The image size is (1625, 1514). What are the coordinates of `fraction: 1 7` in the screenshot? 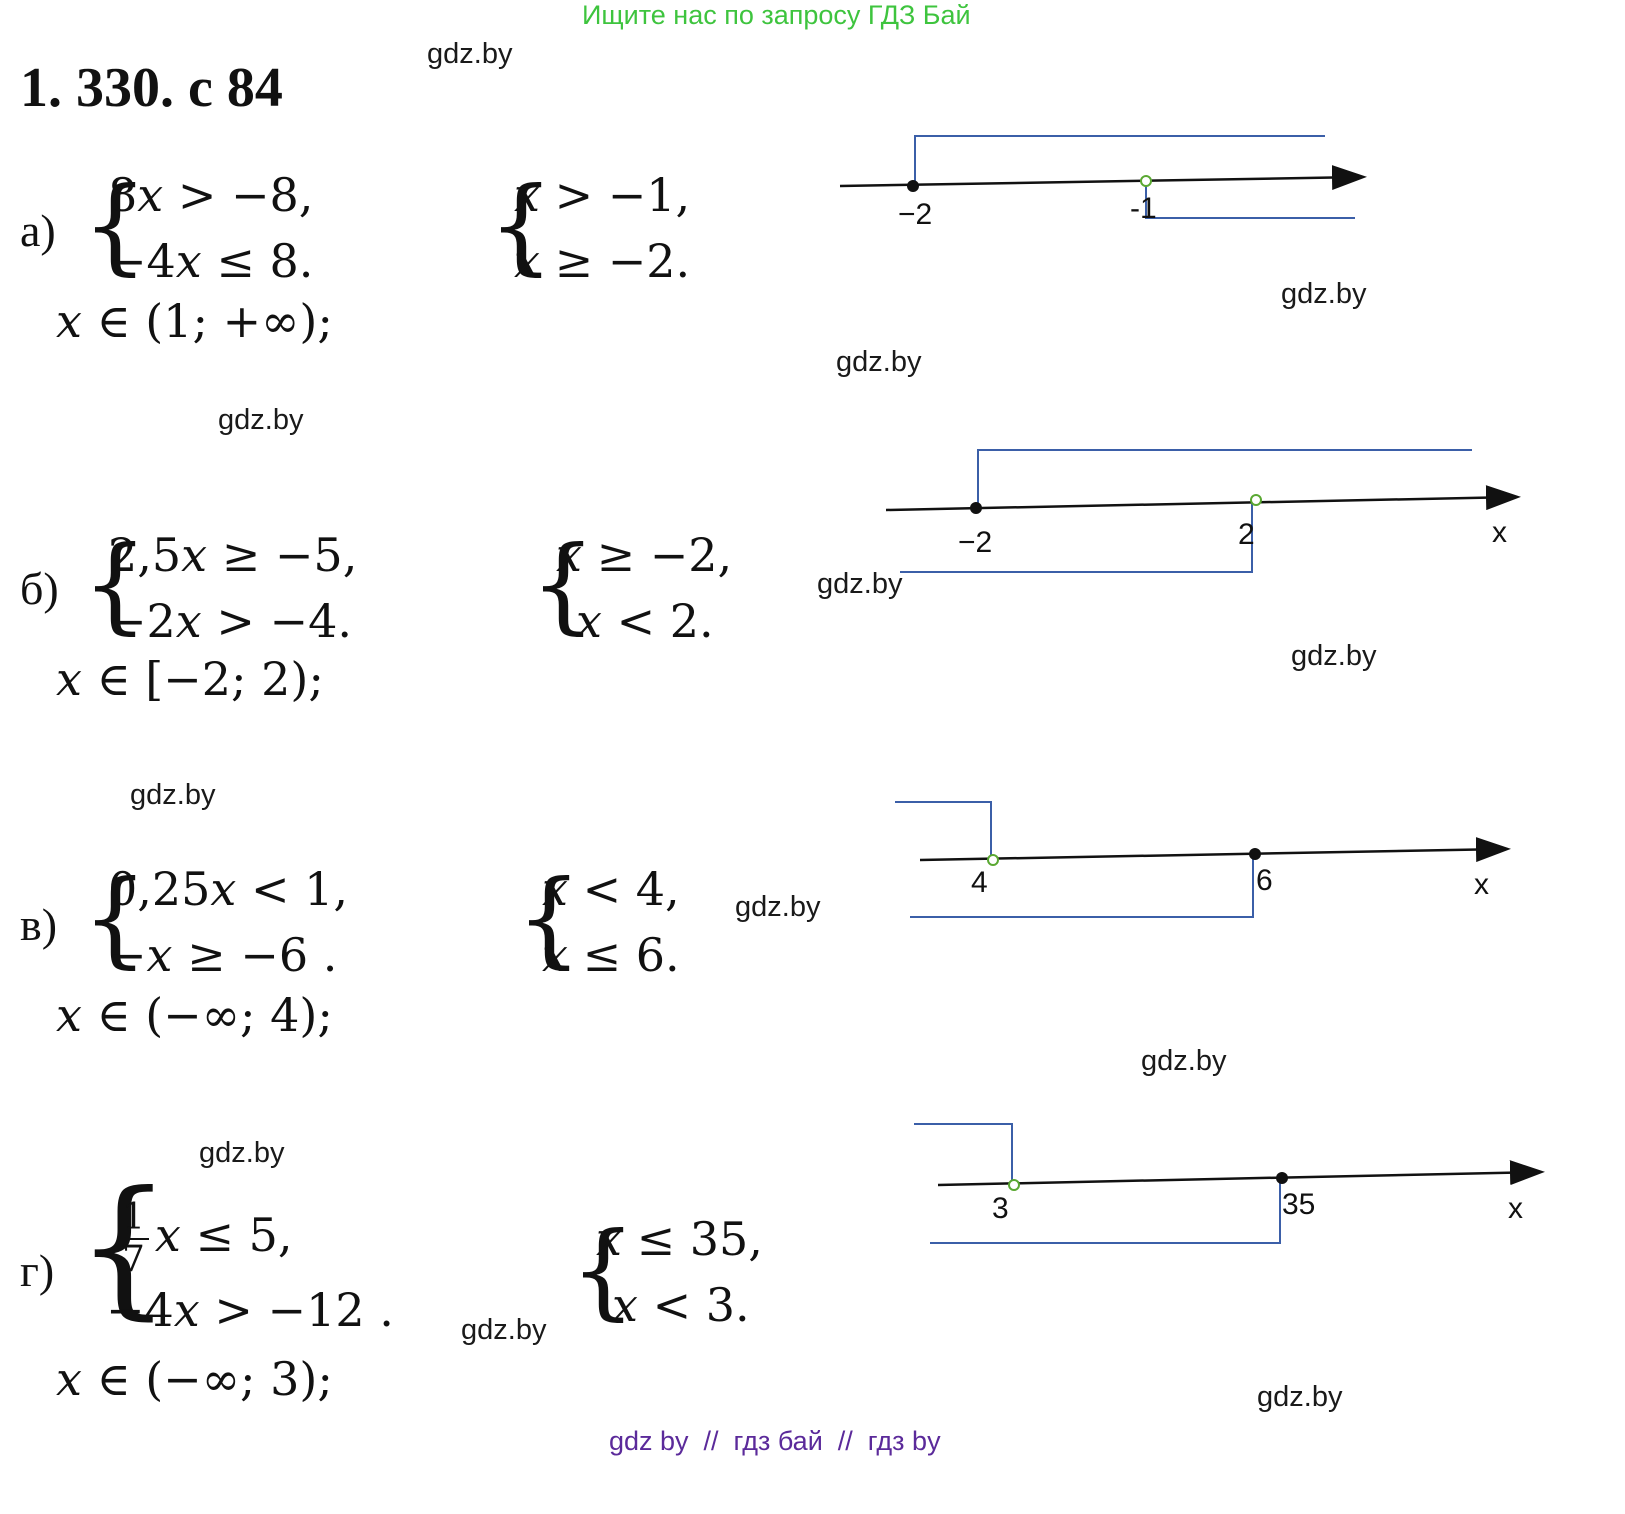 It's located at (133, 1239).